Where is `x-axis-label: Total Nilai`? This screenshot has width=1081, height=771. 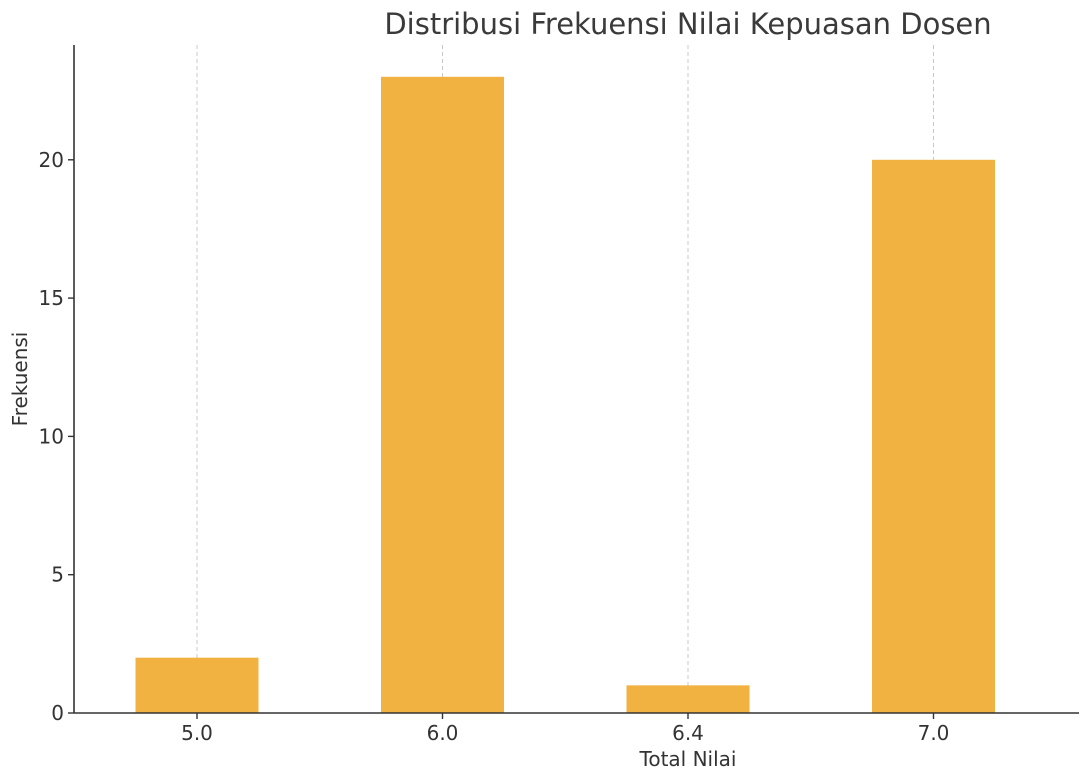
x-axis-label: Total Nilai is located at coordinates (688, 759).